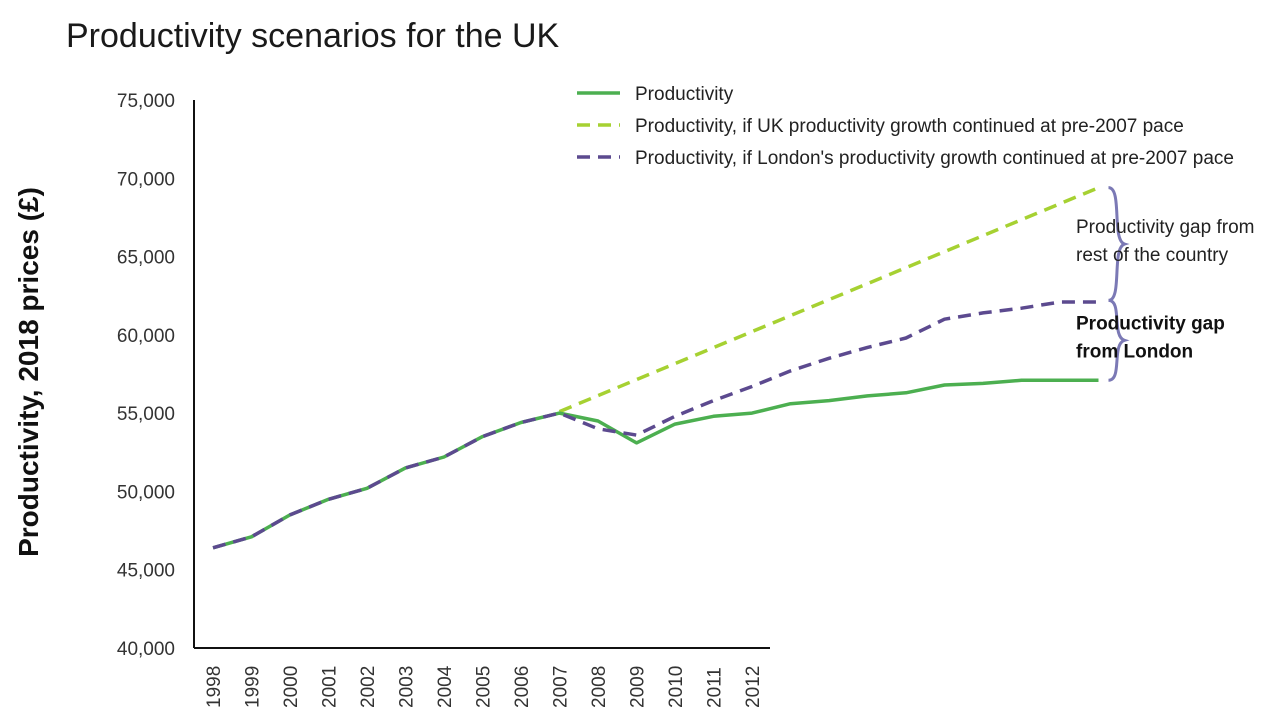 This screenshot has height=715, width=1280. Describe the element at coordinates (330, 687) in the screenshot. I see `x-tick-label: 2001` at that location.